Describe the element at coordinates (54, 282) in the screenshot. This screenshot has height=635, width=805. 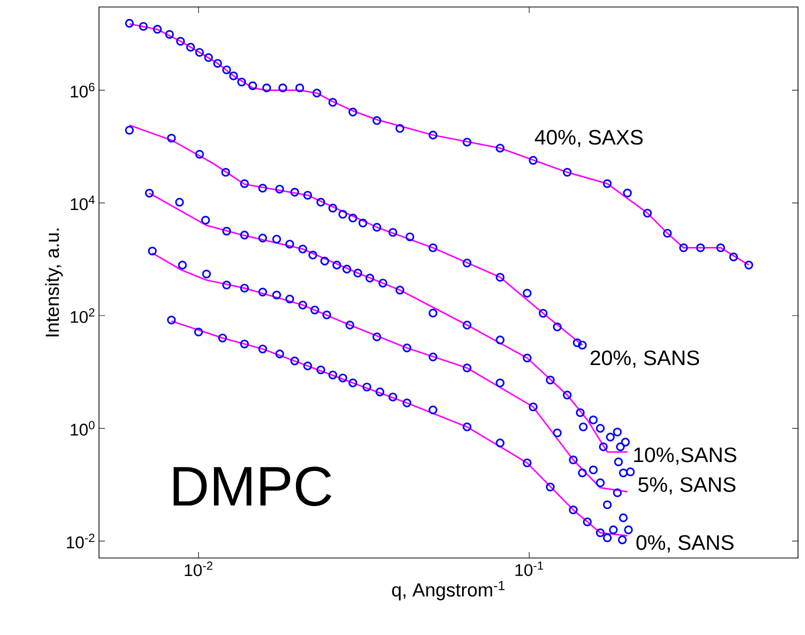
I see `y-axis-title: Intensity, a.u.` at that location.